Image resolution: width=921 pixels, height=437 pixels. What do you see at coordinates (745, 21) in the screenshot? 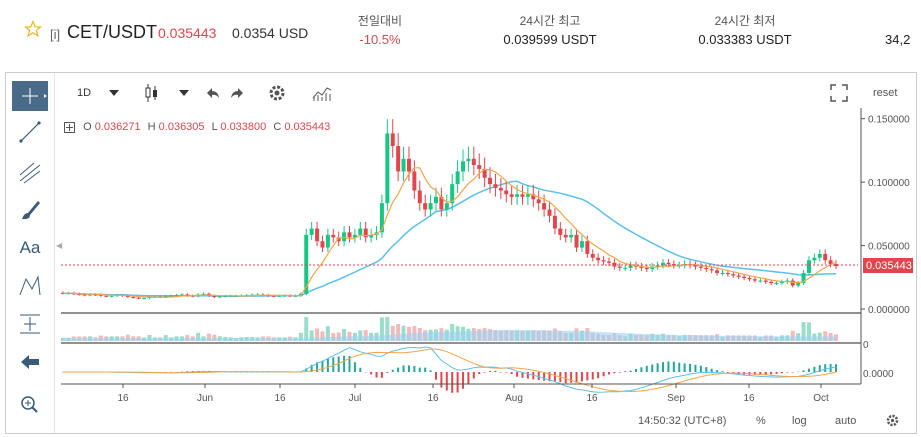
I see `low-label: 24시간 최저` at bounding box center [745, 21].